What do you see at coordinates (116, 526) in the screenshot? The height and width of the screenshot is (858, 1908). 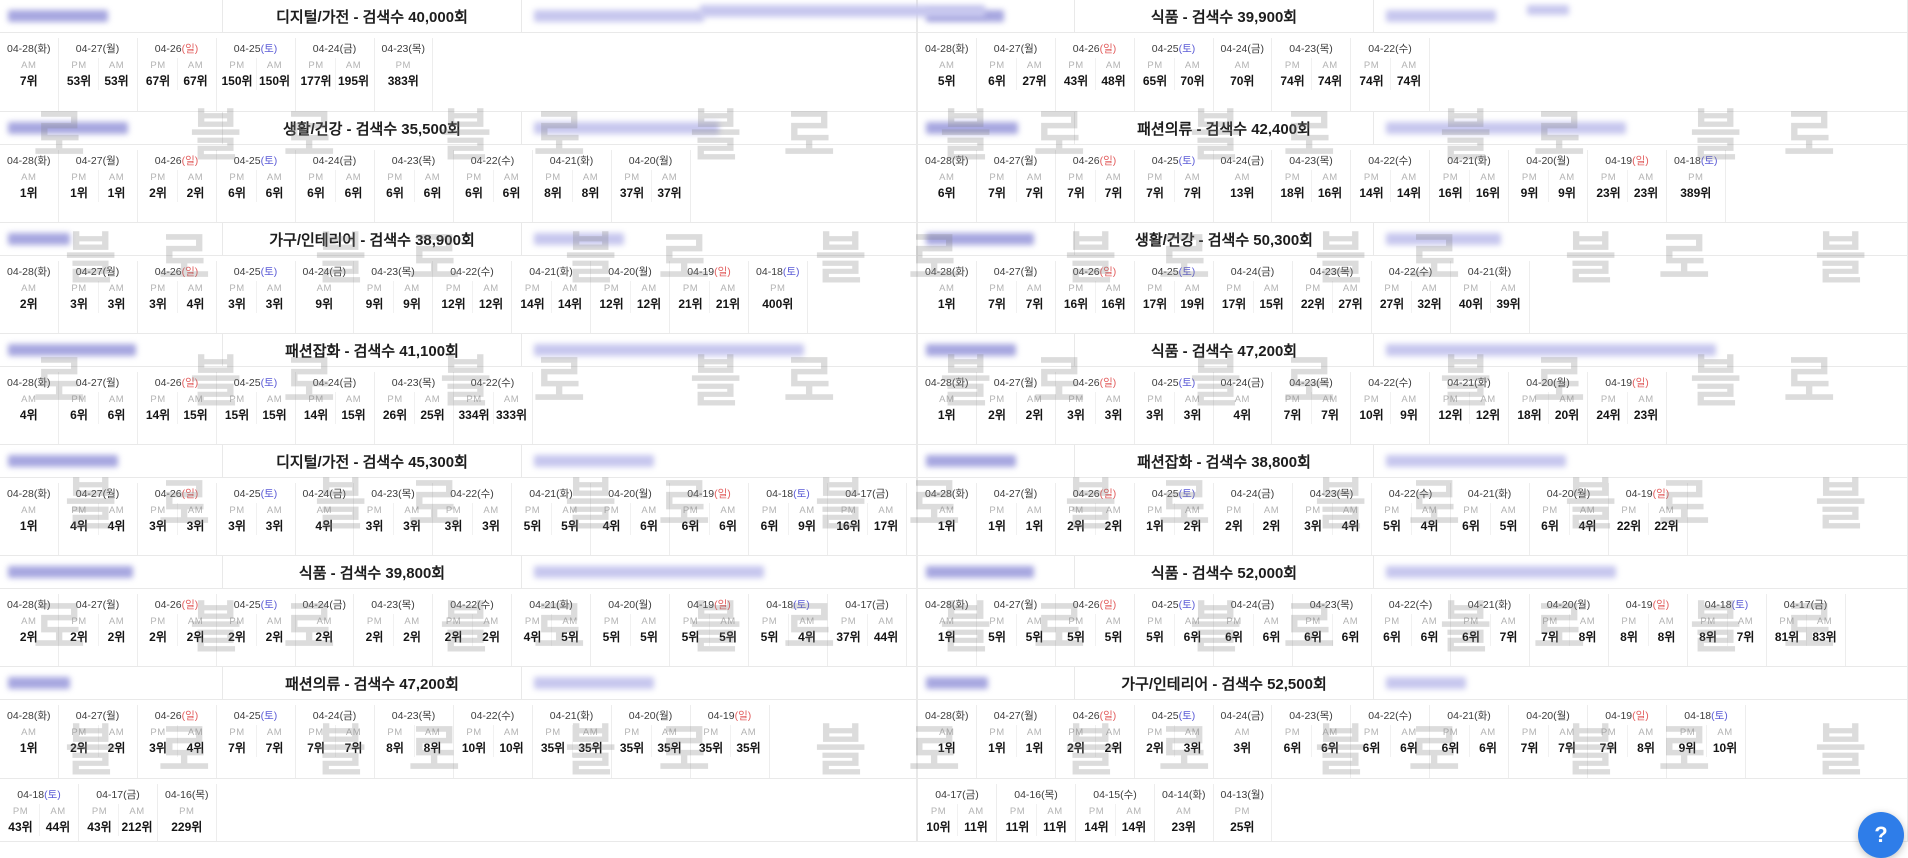 I see `rank-value: 4위` at bounding box center [116, 526].